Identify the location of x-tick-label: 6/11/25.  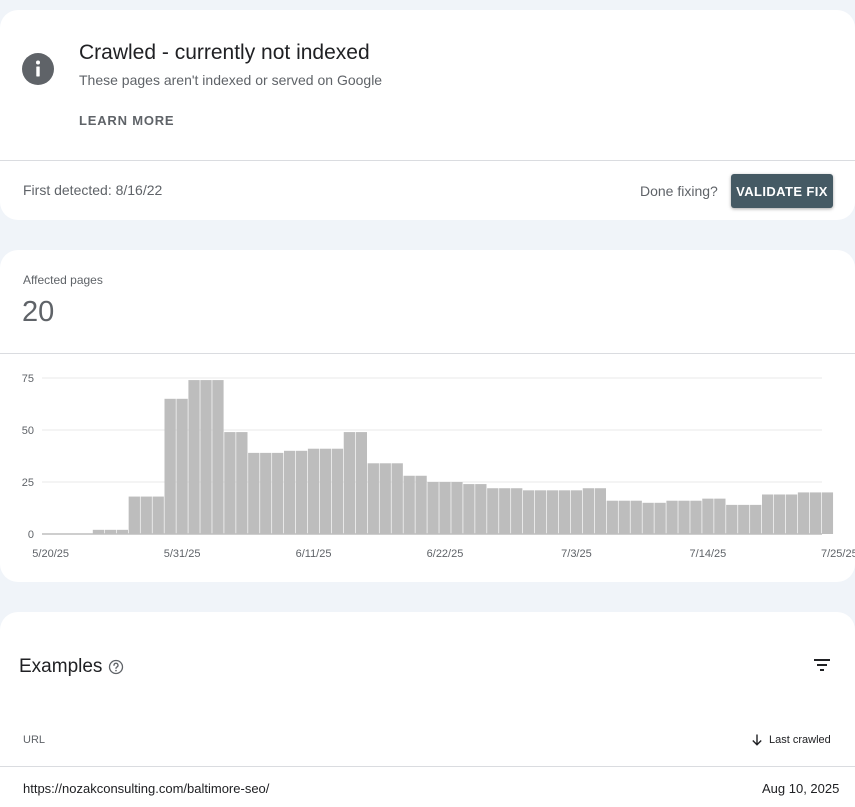
(314, 554).